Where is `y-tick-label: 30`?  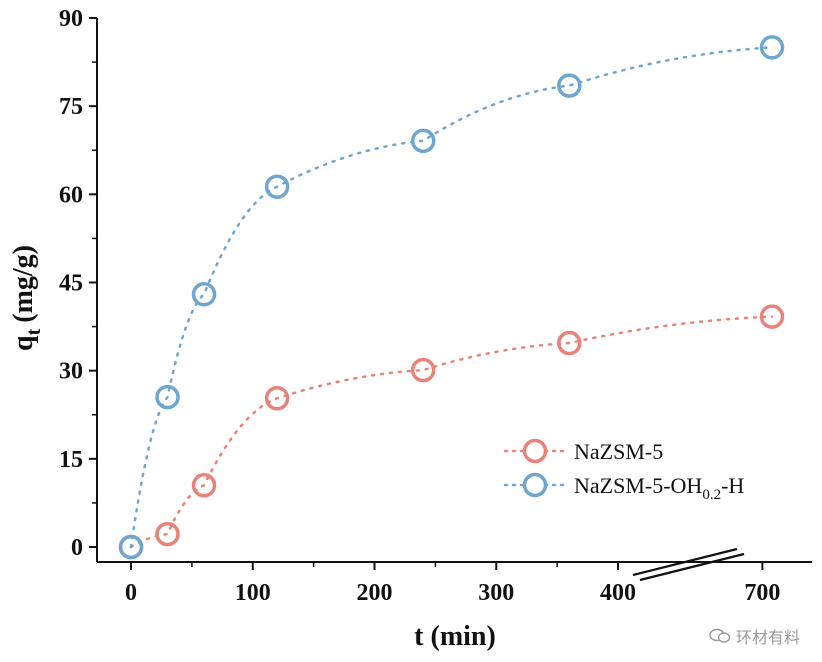 y-tick-label: 30 is located at coordinates (71, 372).